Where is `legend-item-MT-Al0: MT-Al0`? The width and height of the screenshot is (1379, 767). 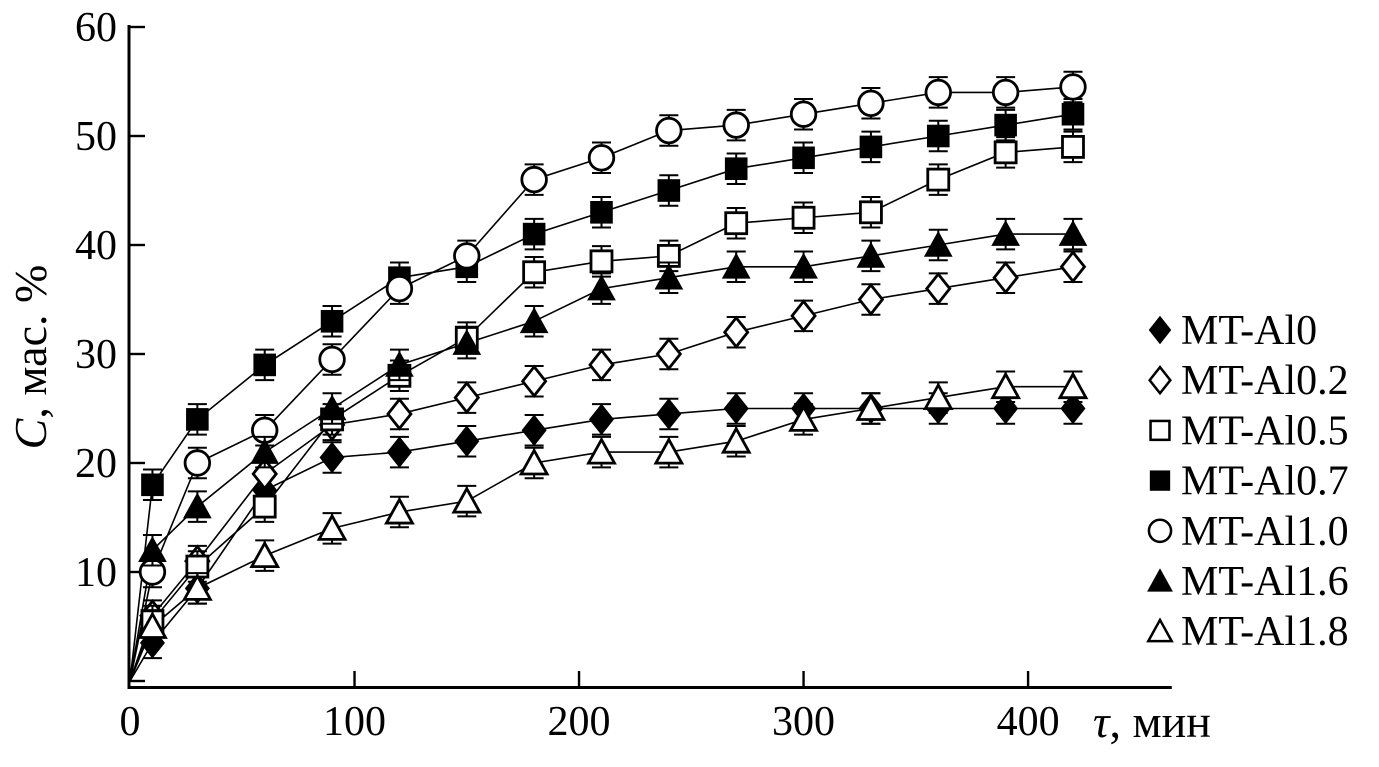 legend-item-MT-Al0: MT-Al0 is located at coordinates (1232, 331).